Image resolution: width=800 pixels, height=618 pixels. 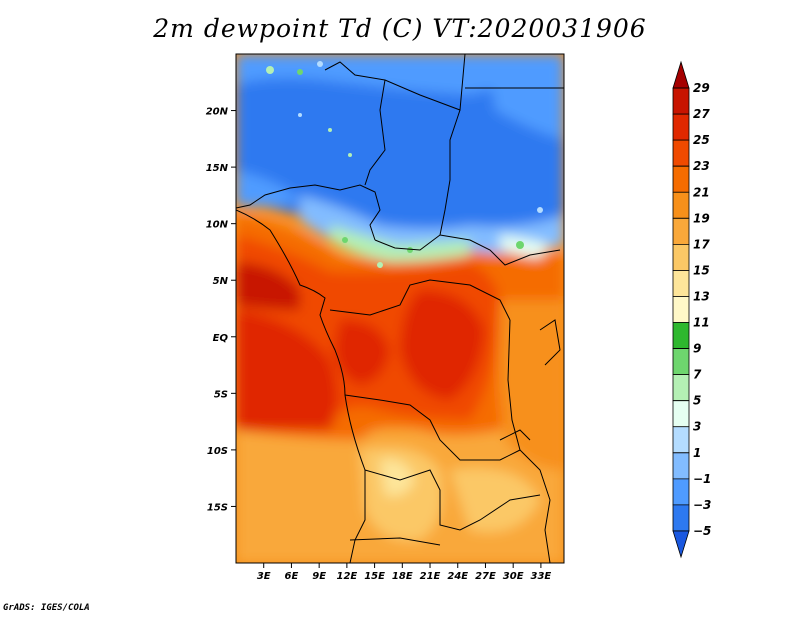 What do you see at coordinates (697, 375) in the screenshot?
I see `colorbar-label: 7` at bounding box center [697, 375].